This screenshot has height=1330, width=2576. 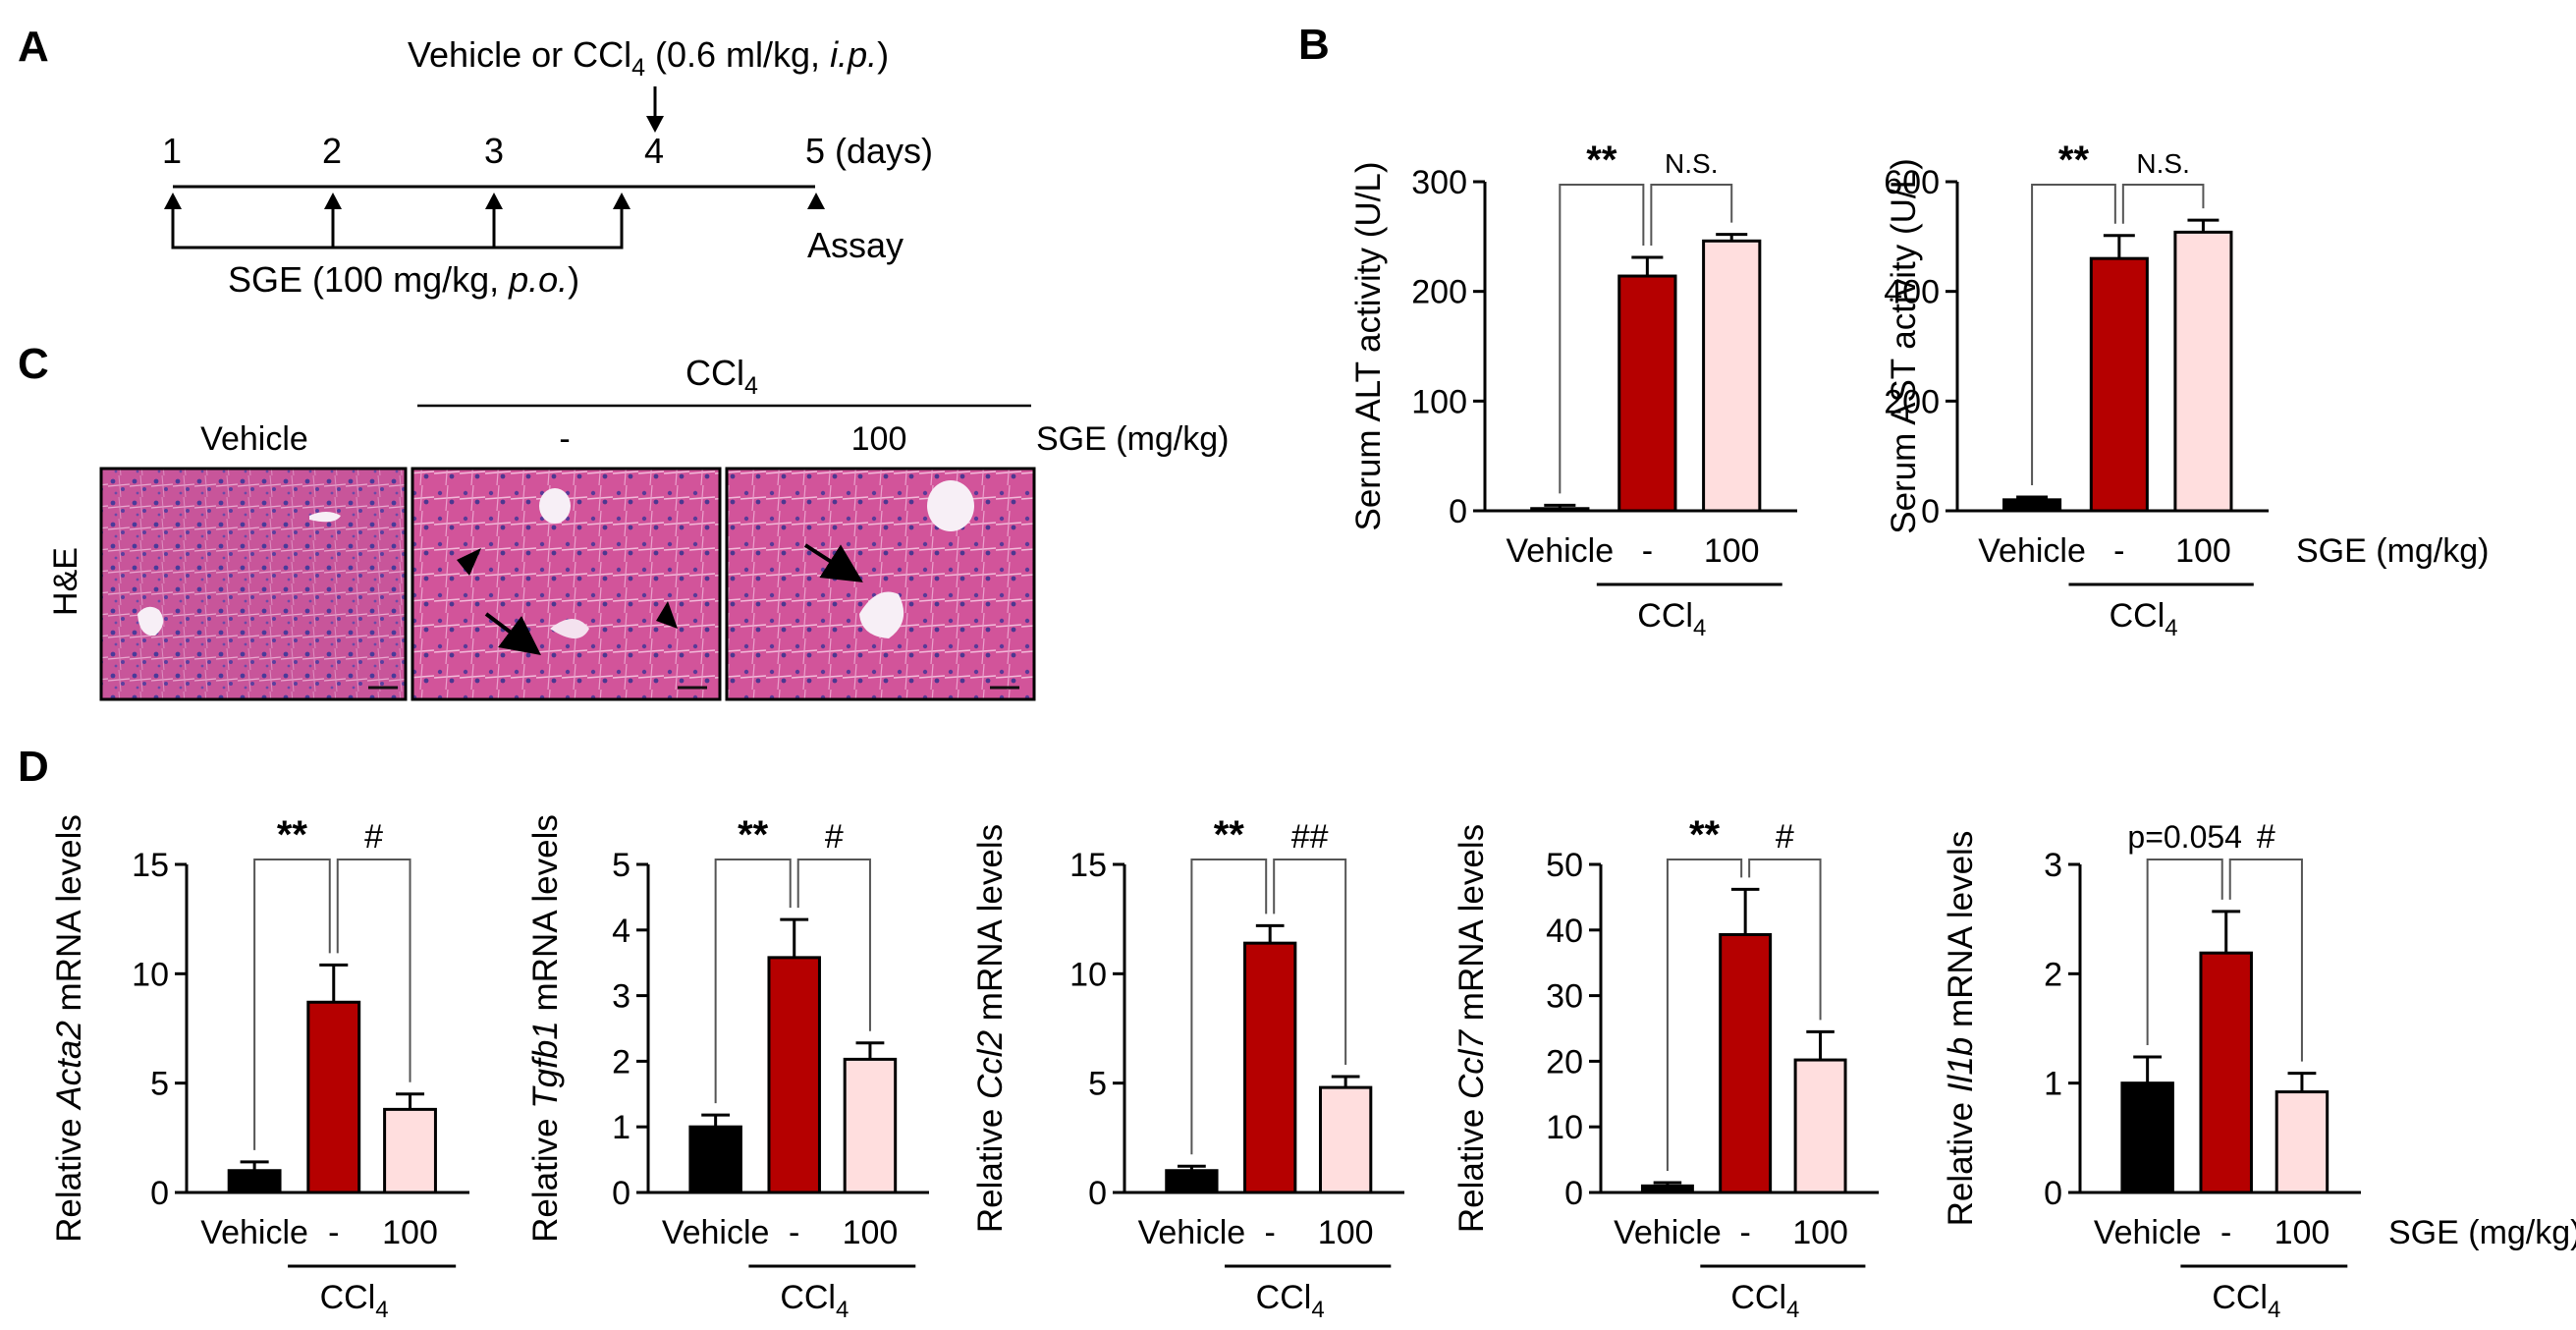 I want to click on x-tick-label: 100, so click(x=871, y=1232).